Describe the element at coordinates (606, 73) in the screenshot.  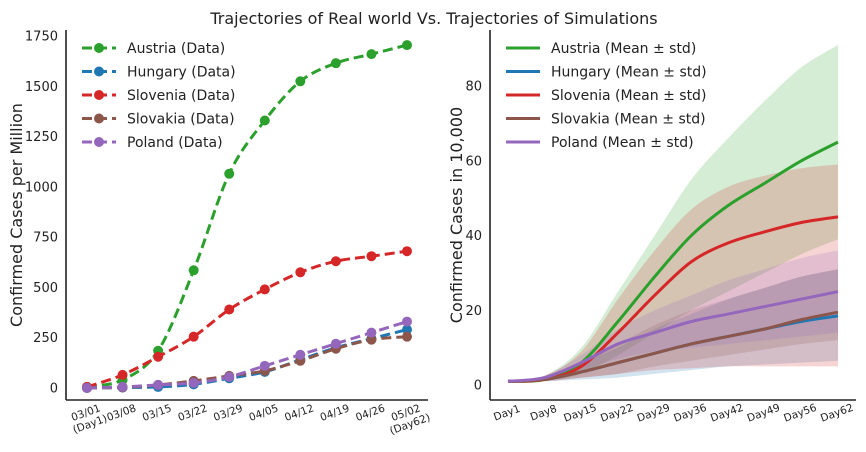
I see `legend-item: Hungary (Mean ± std)` at that location.